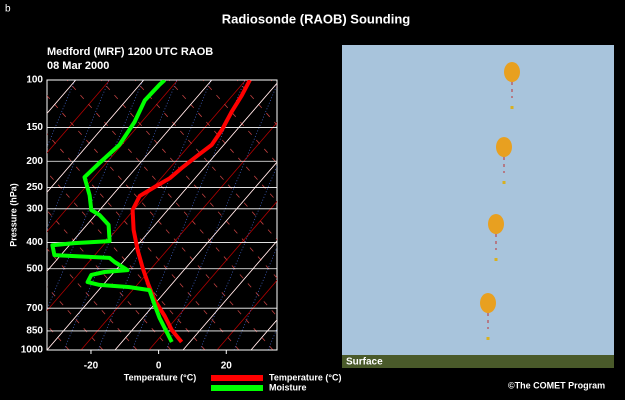 The height and width of the screenshot is (400, 625). I want to click on y-tick-label: 1000, so click(32, 350).